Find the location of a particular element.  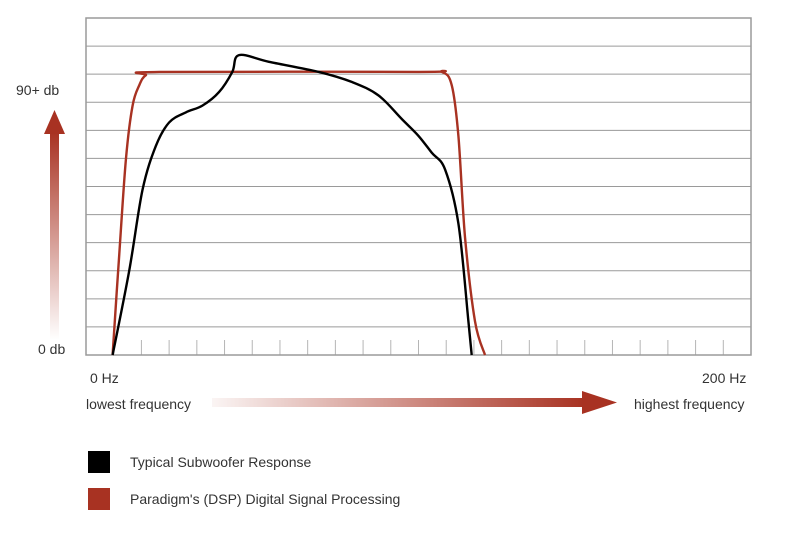

x-axis-ticks is located at coordinates (418, 347).